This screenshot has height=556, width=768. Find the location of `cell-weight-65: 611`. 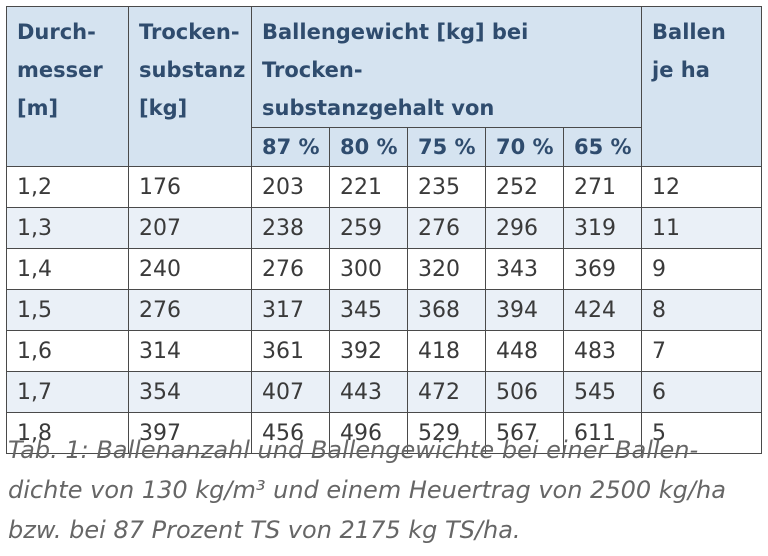

cell-weight-65: 611 is located at coordinates (602, 433).